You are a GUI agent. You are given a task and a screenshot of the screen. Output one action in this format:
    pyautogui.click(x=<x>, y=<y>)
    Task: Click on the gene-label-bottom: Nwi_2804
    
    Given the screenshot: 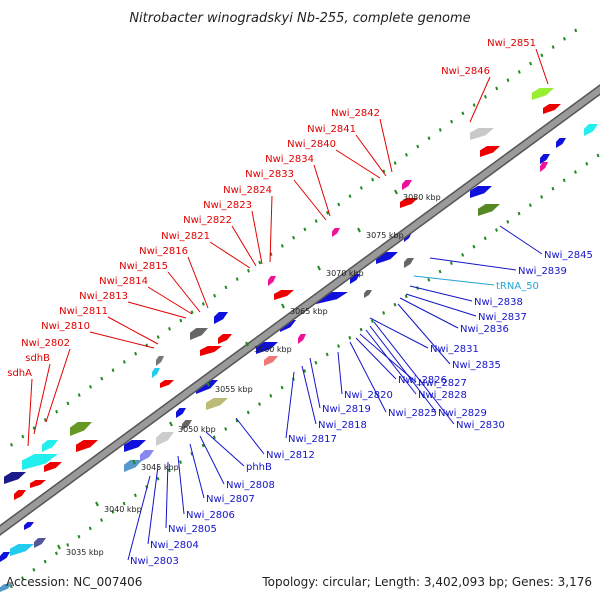 What is the action you would take?
    pyautogui.click(x=174, y=545)
    